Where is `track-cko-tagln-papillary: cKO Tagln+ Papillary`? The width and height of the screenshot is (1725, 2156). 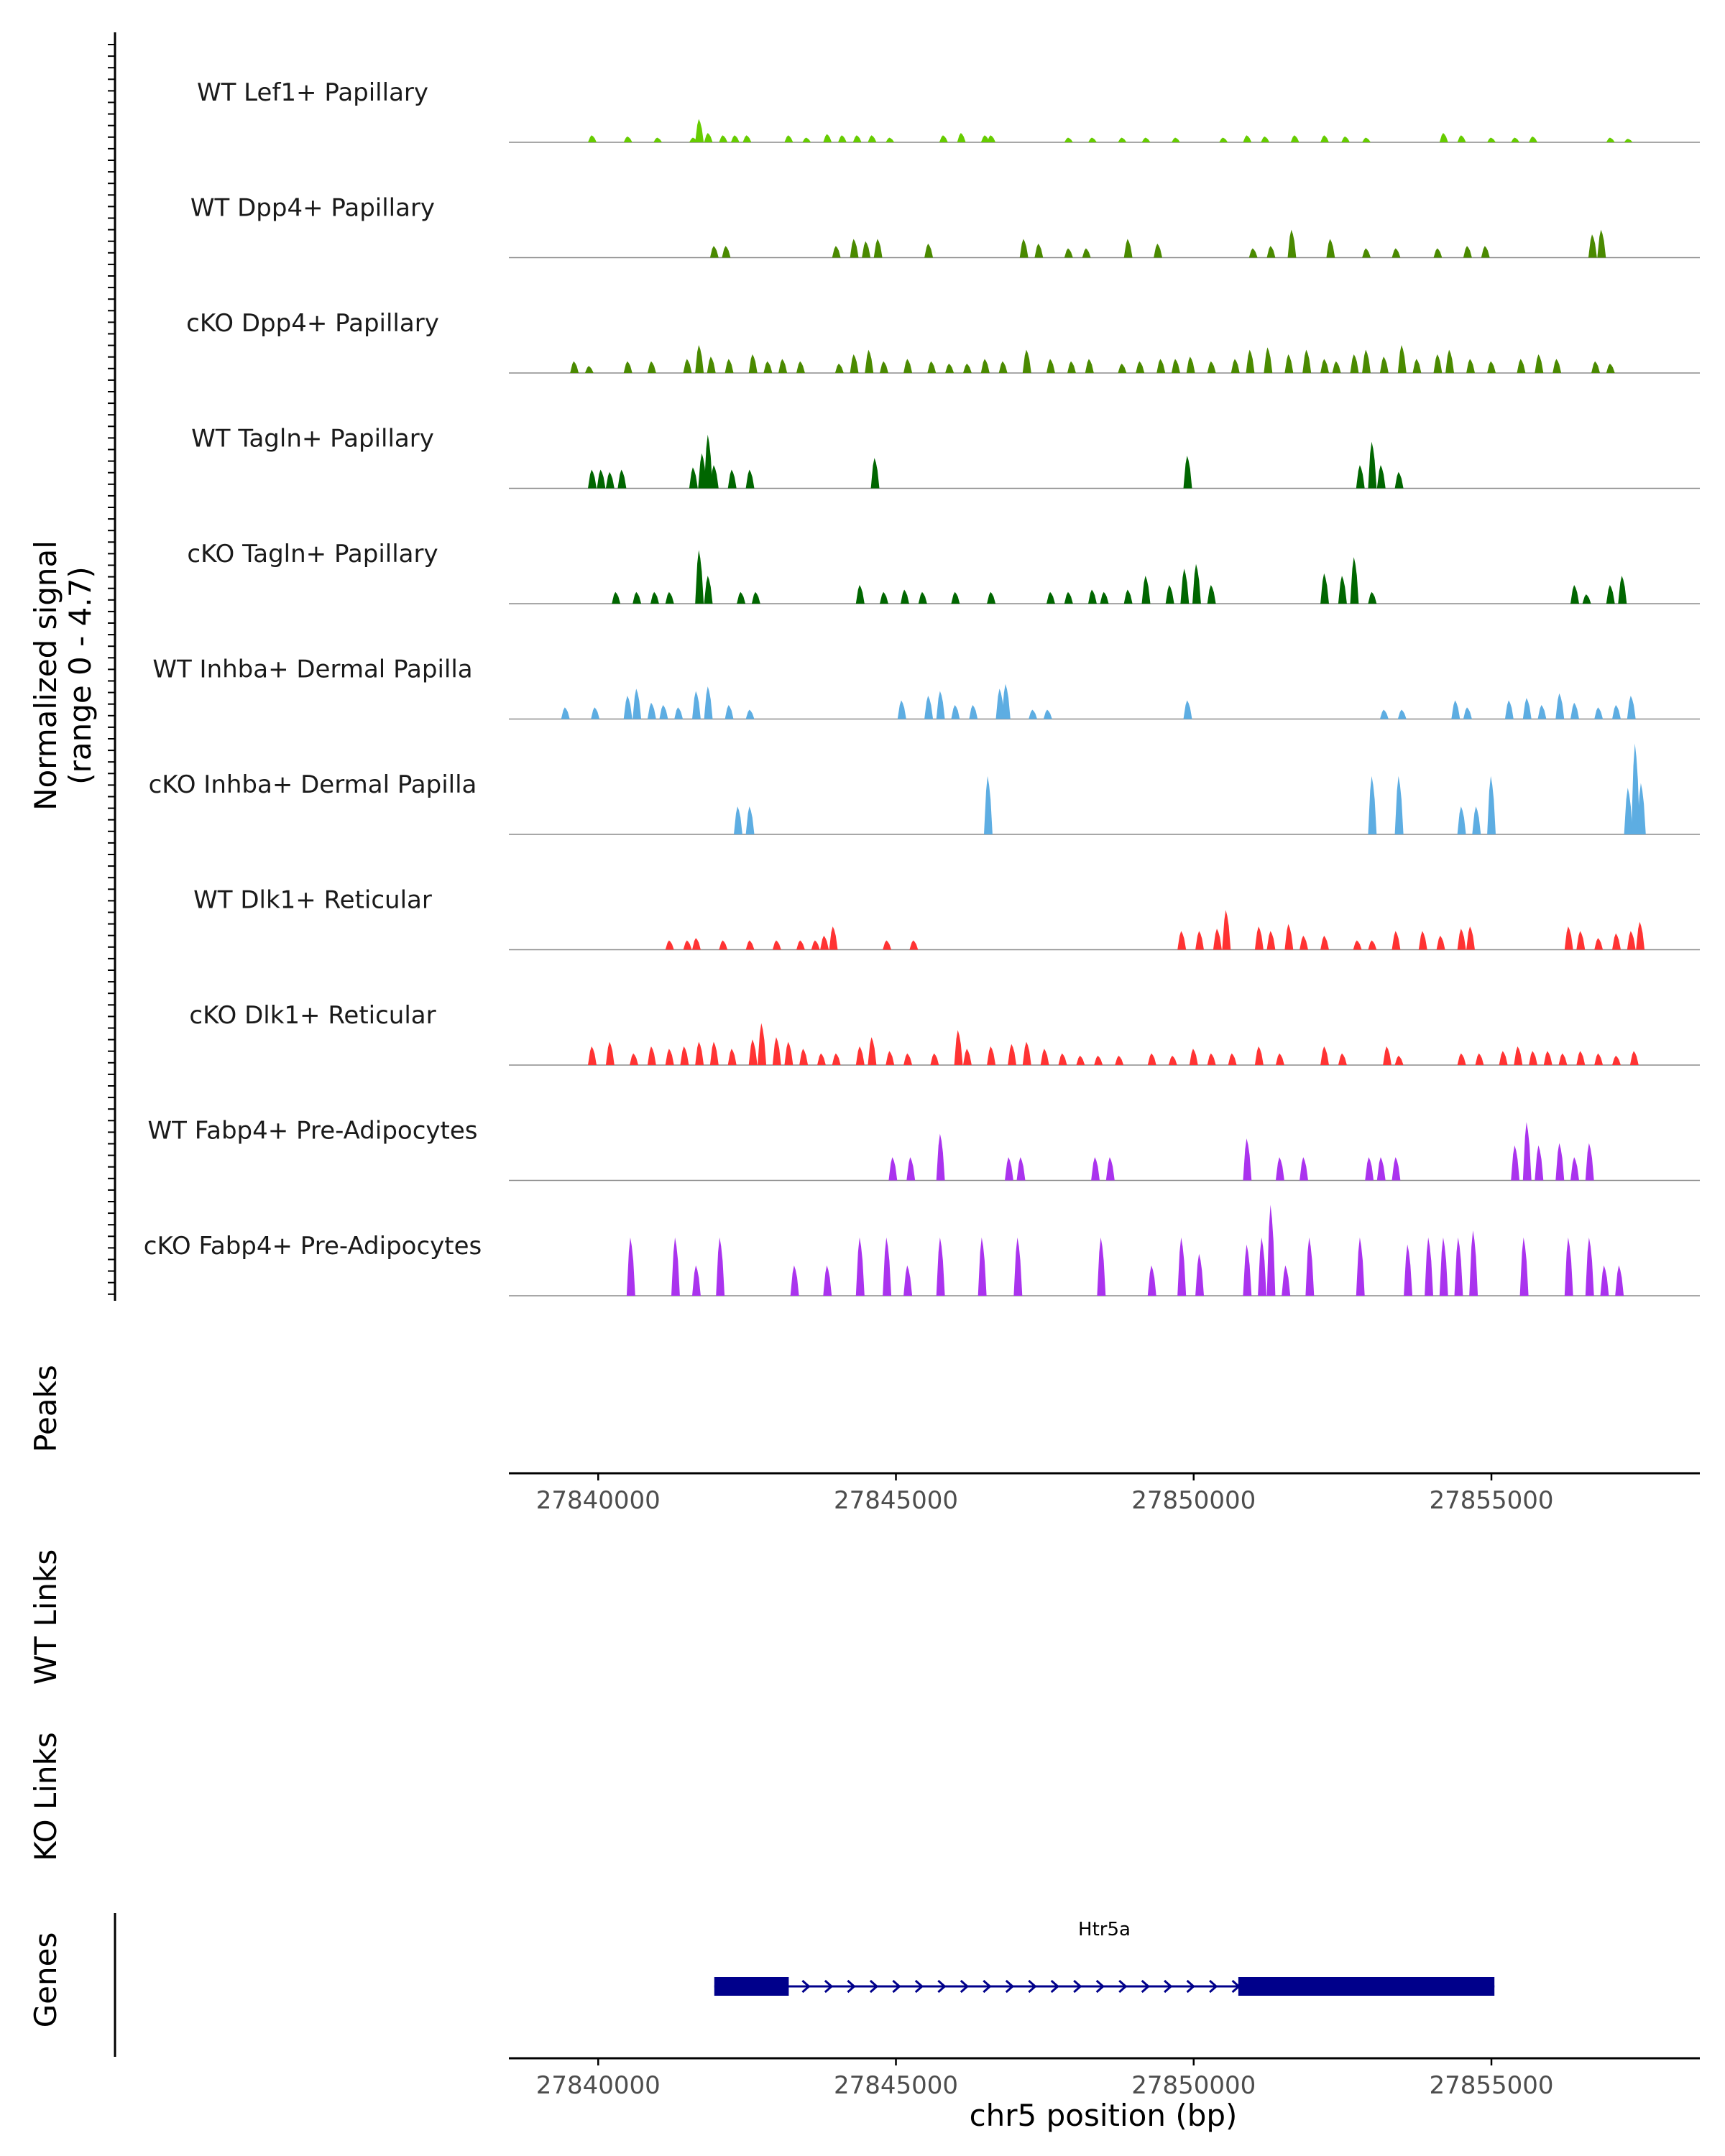 track-cko-tagln-papillary: cKO Tagln+ Papillary is located at coordinates (943, 572).